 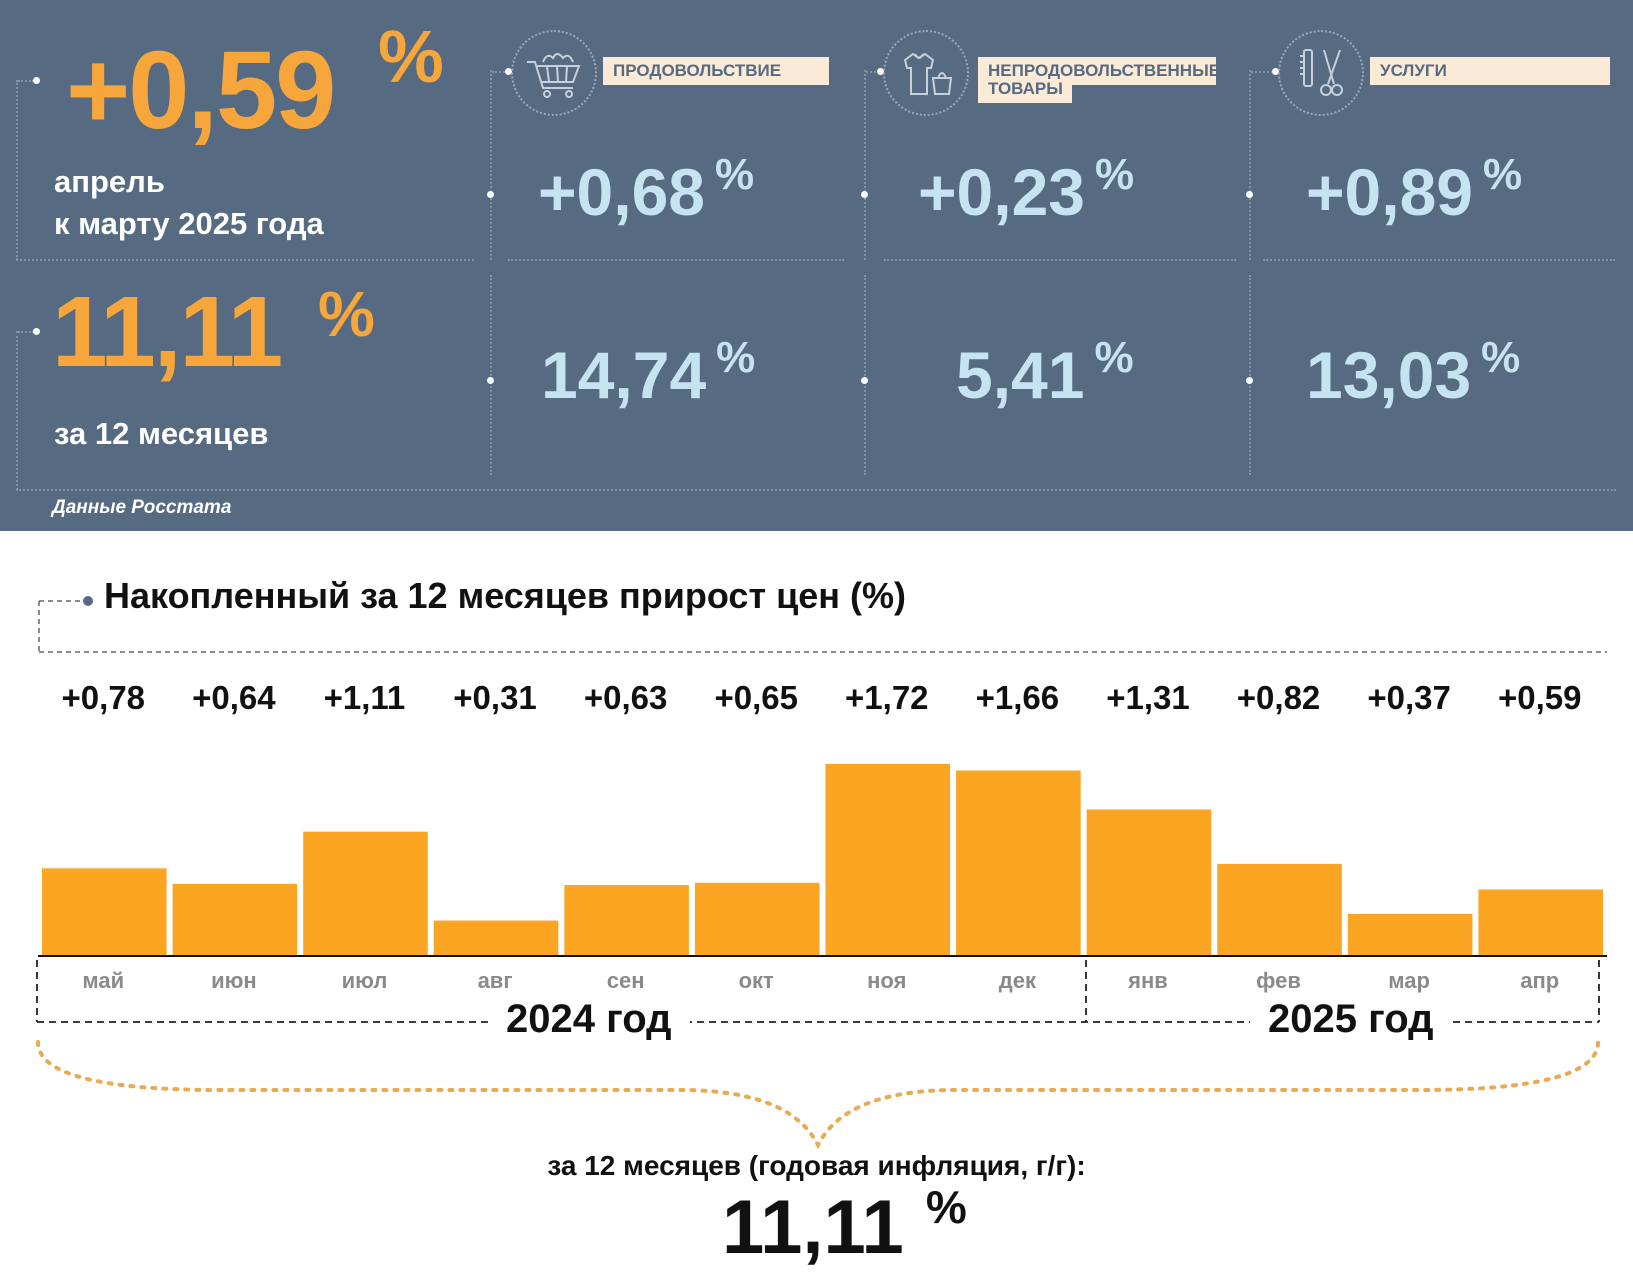 I want to click on services-annual-value: 13,03%, so click(x=1413, y=372).